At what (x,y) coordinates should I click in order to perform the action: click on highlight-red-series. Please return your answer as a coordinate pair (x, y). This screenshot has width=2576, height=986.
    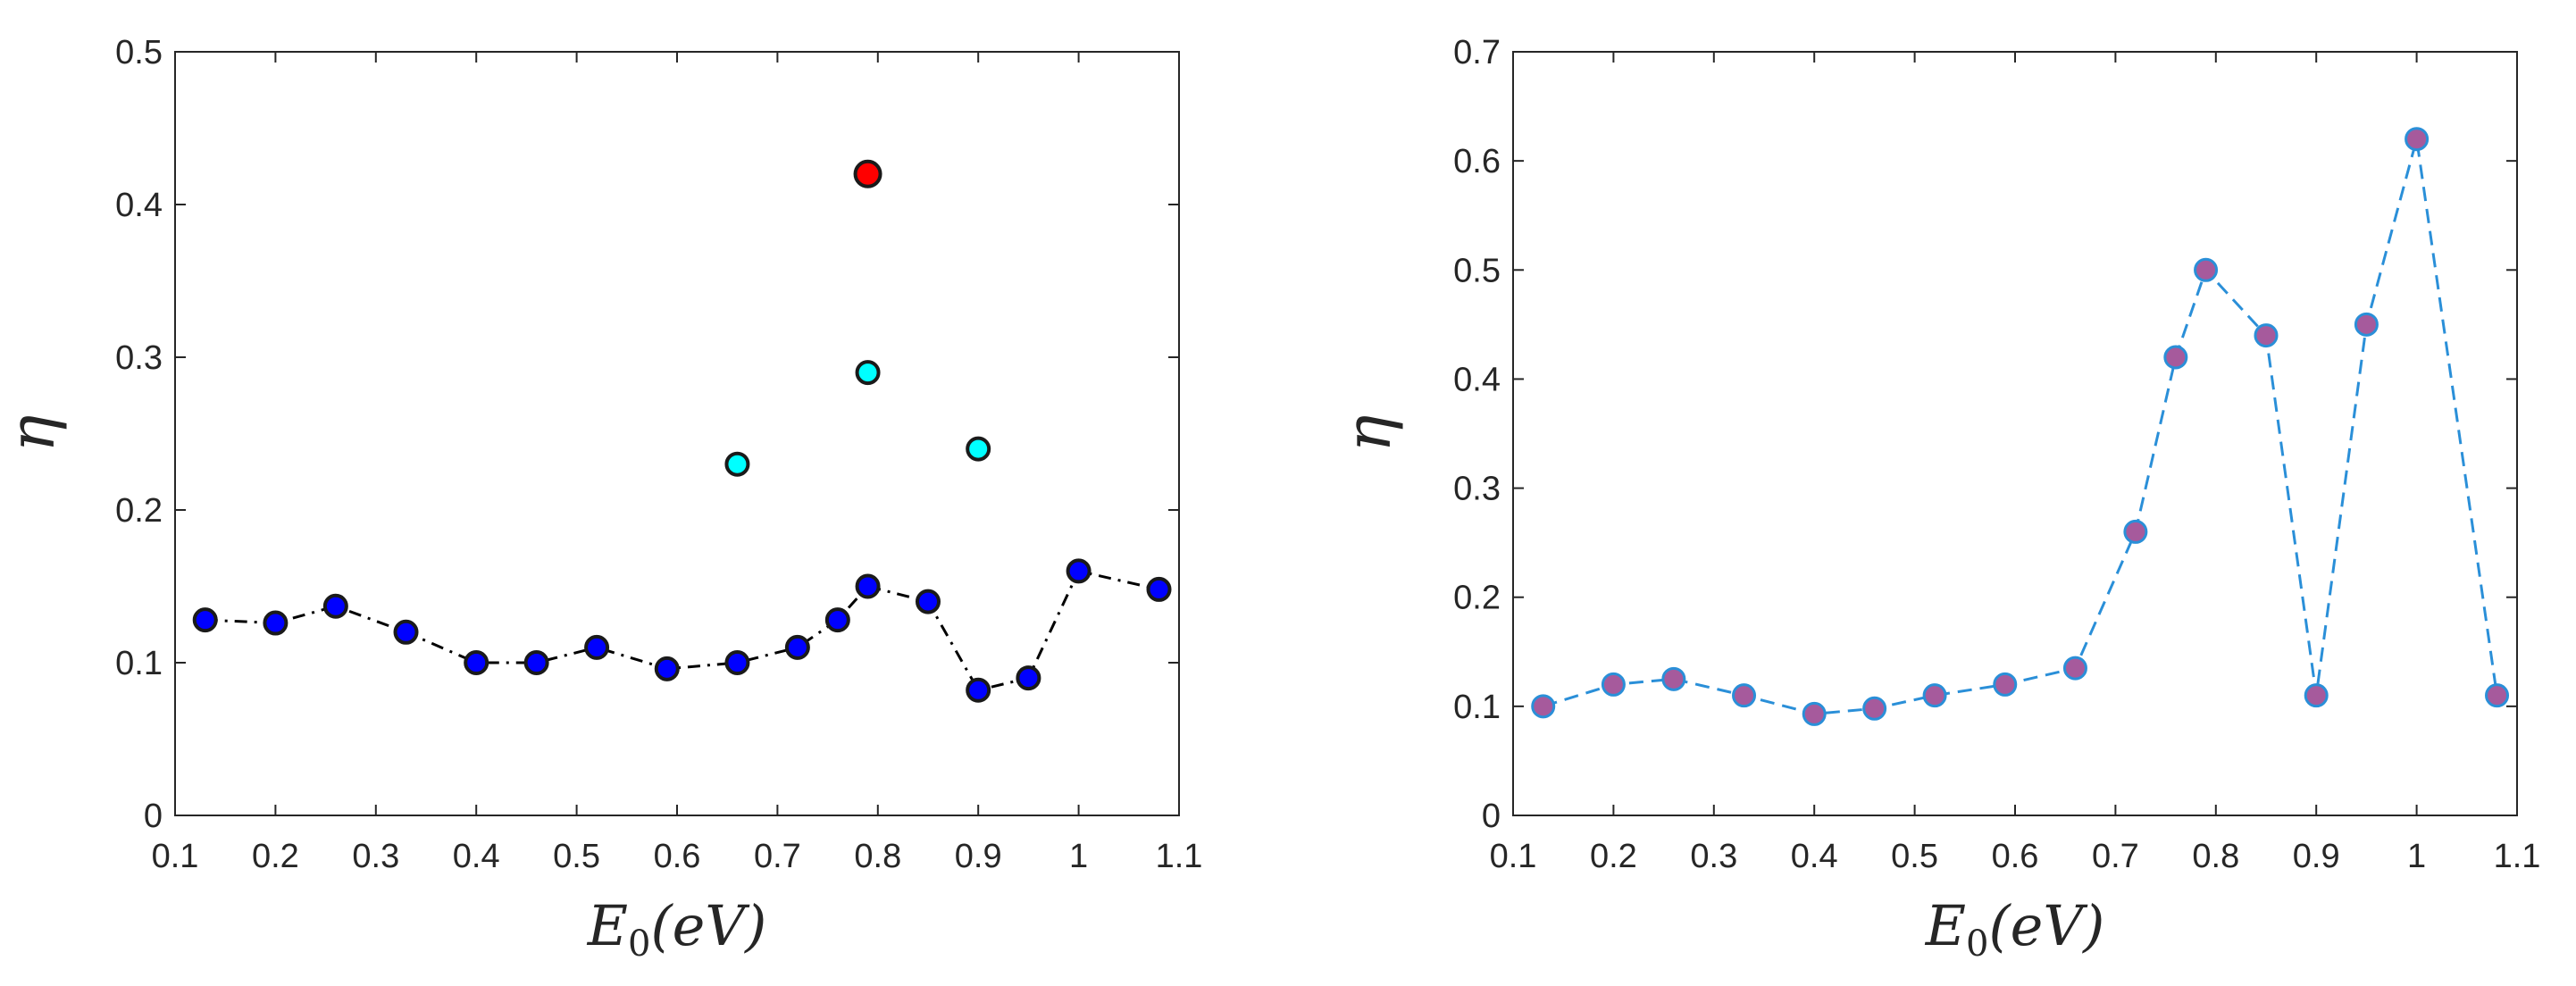
    Looking at the image, I should click on (868, 173).